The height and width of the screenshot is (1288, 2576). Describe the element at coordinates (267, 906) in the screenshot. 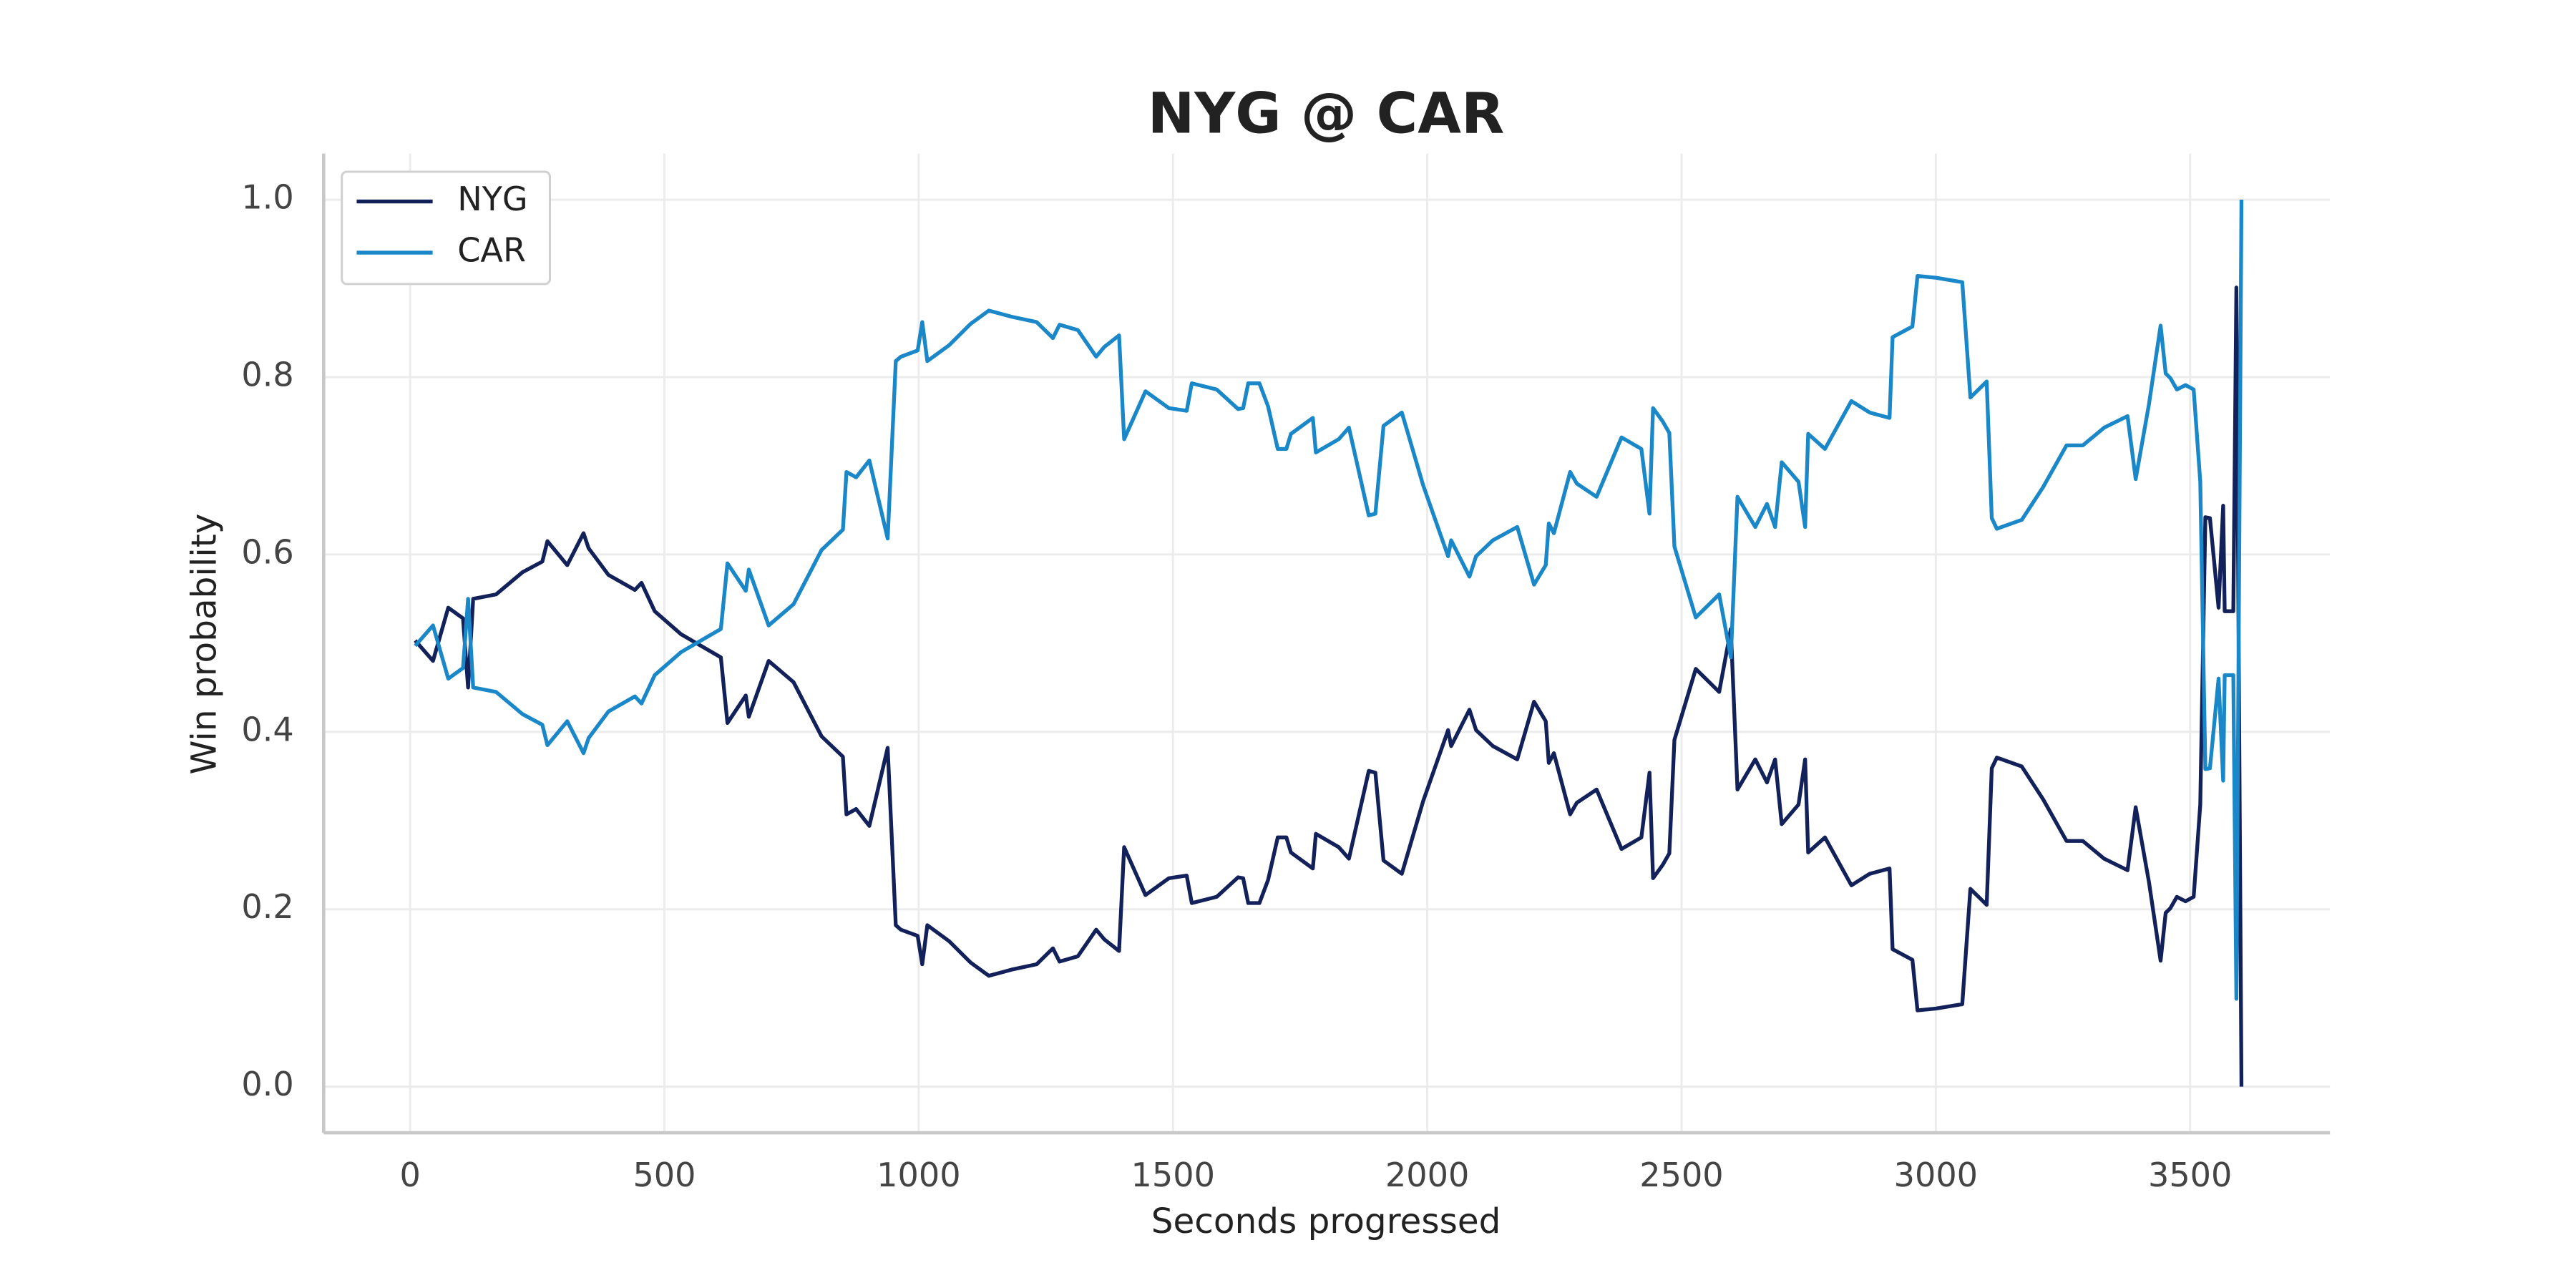

I see `y-tick-label: 0.2` at that location.